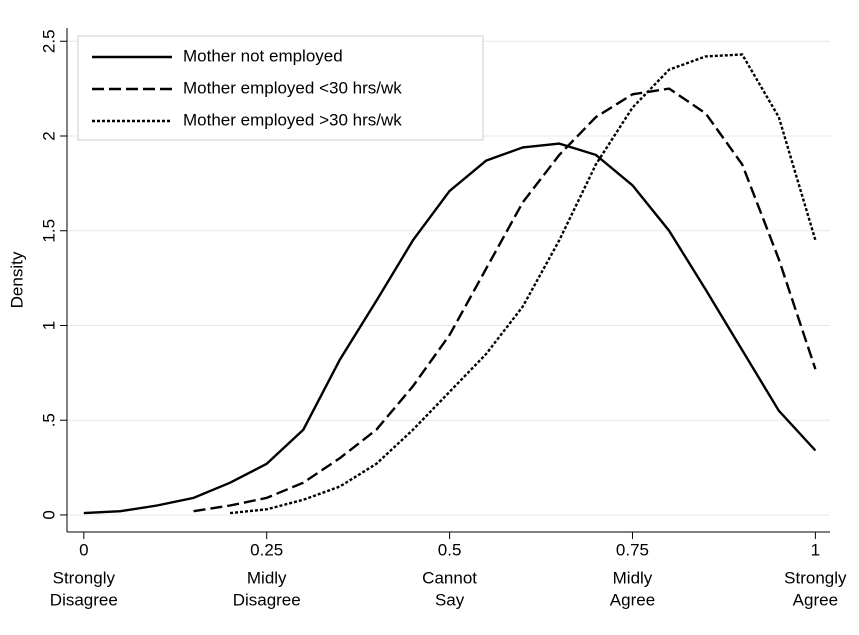 The width and height of the screenshot is (859, 635). Describe the element at coordinates (449, 577) in the screenshot. I see `x-tick-sublabel: Cannot` at that location.